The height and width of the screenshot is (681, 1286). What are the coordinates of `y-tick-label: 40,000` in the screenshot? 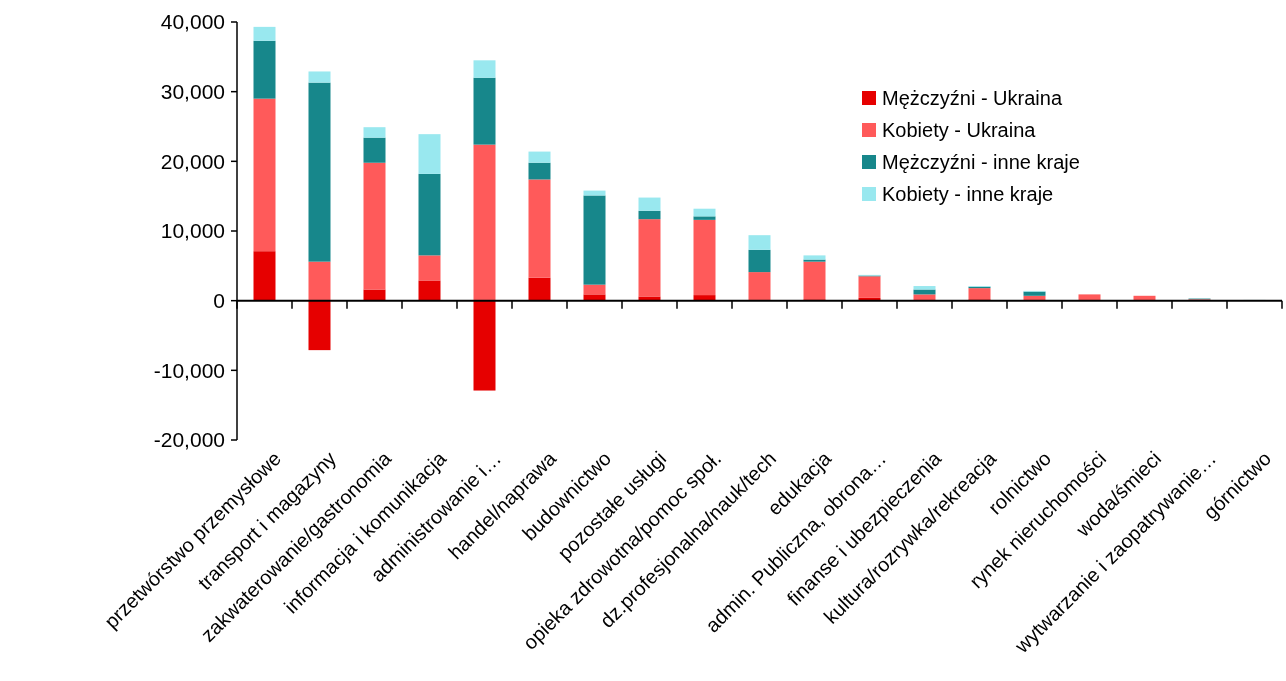 It's located at (192, 22).